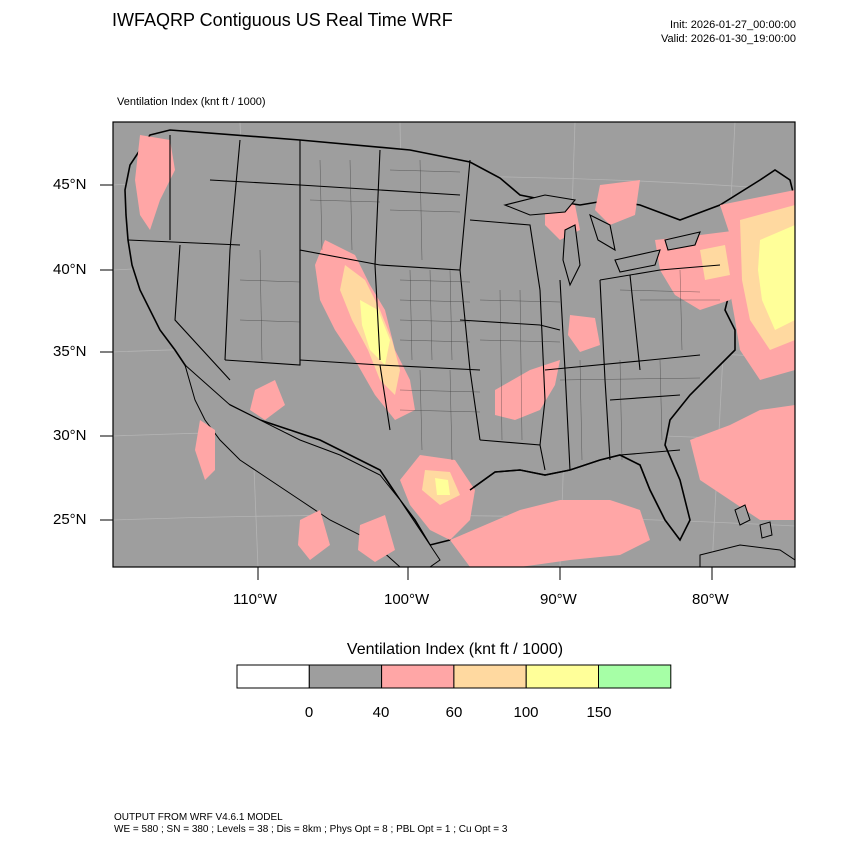 Image resolution: width=850 pixels, height=850 pixels. What do you see at coordinates (602, 240) in the screenshot?
I see `great-lakes` at bounding box center [602, 240].